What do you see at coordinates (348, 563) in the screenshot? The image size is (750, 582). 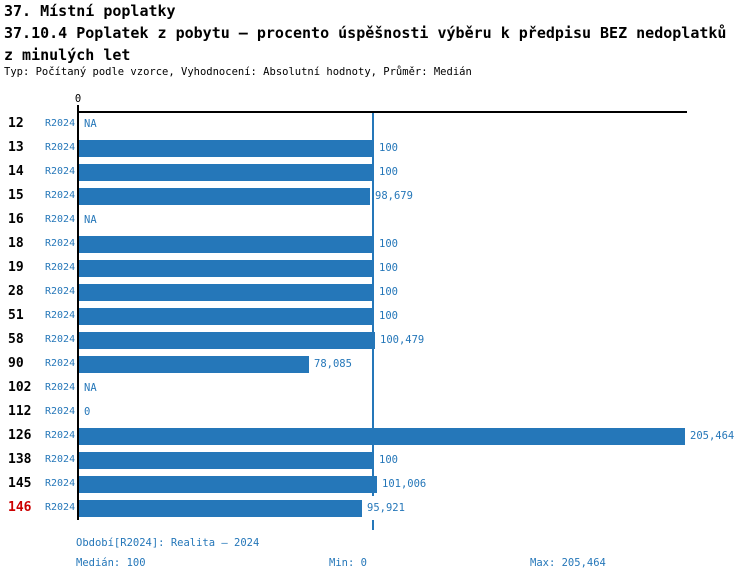 I see `footer-min: Min: 0` at bounding box center [348, 563].